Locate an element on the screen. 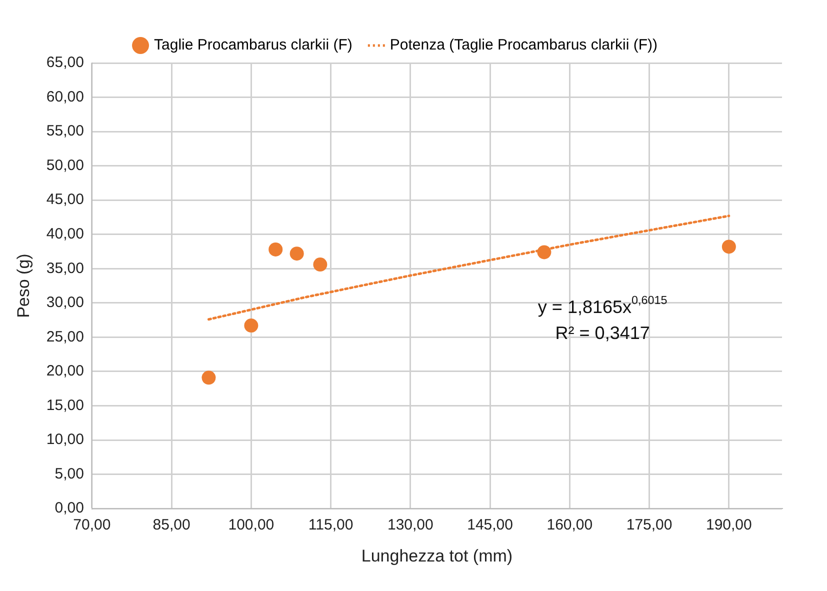 The width and height of the screenshot is (827, 591). x-tick-label: 115,00 is located at coordinates (331, 525).